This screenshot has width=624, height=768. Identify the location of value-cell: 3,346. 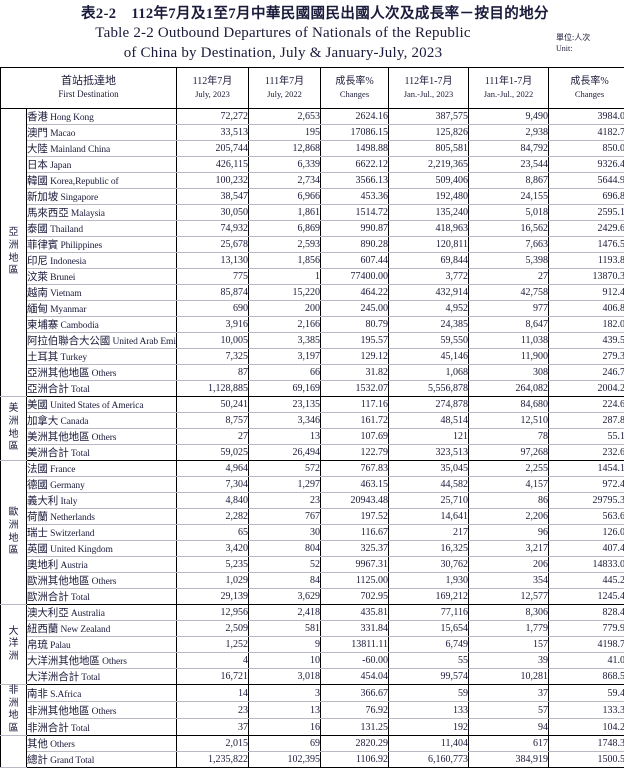
(285, 421).